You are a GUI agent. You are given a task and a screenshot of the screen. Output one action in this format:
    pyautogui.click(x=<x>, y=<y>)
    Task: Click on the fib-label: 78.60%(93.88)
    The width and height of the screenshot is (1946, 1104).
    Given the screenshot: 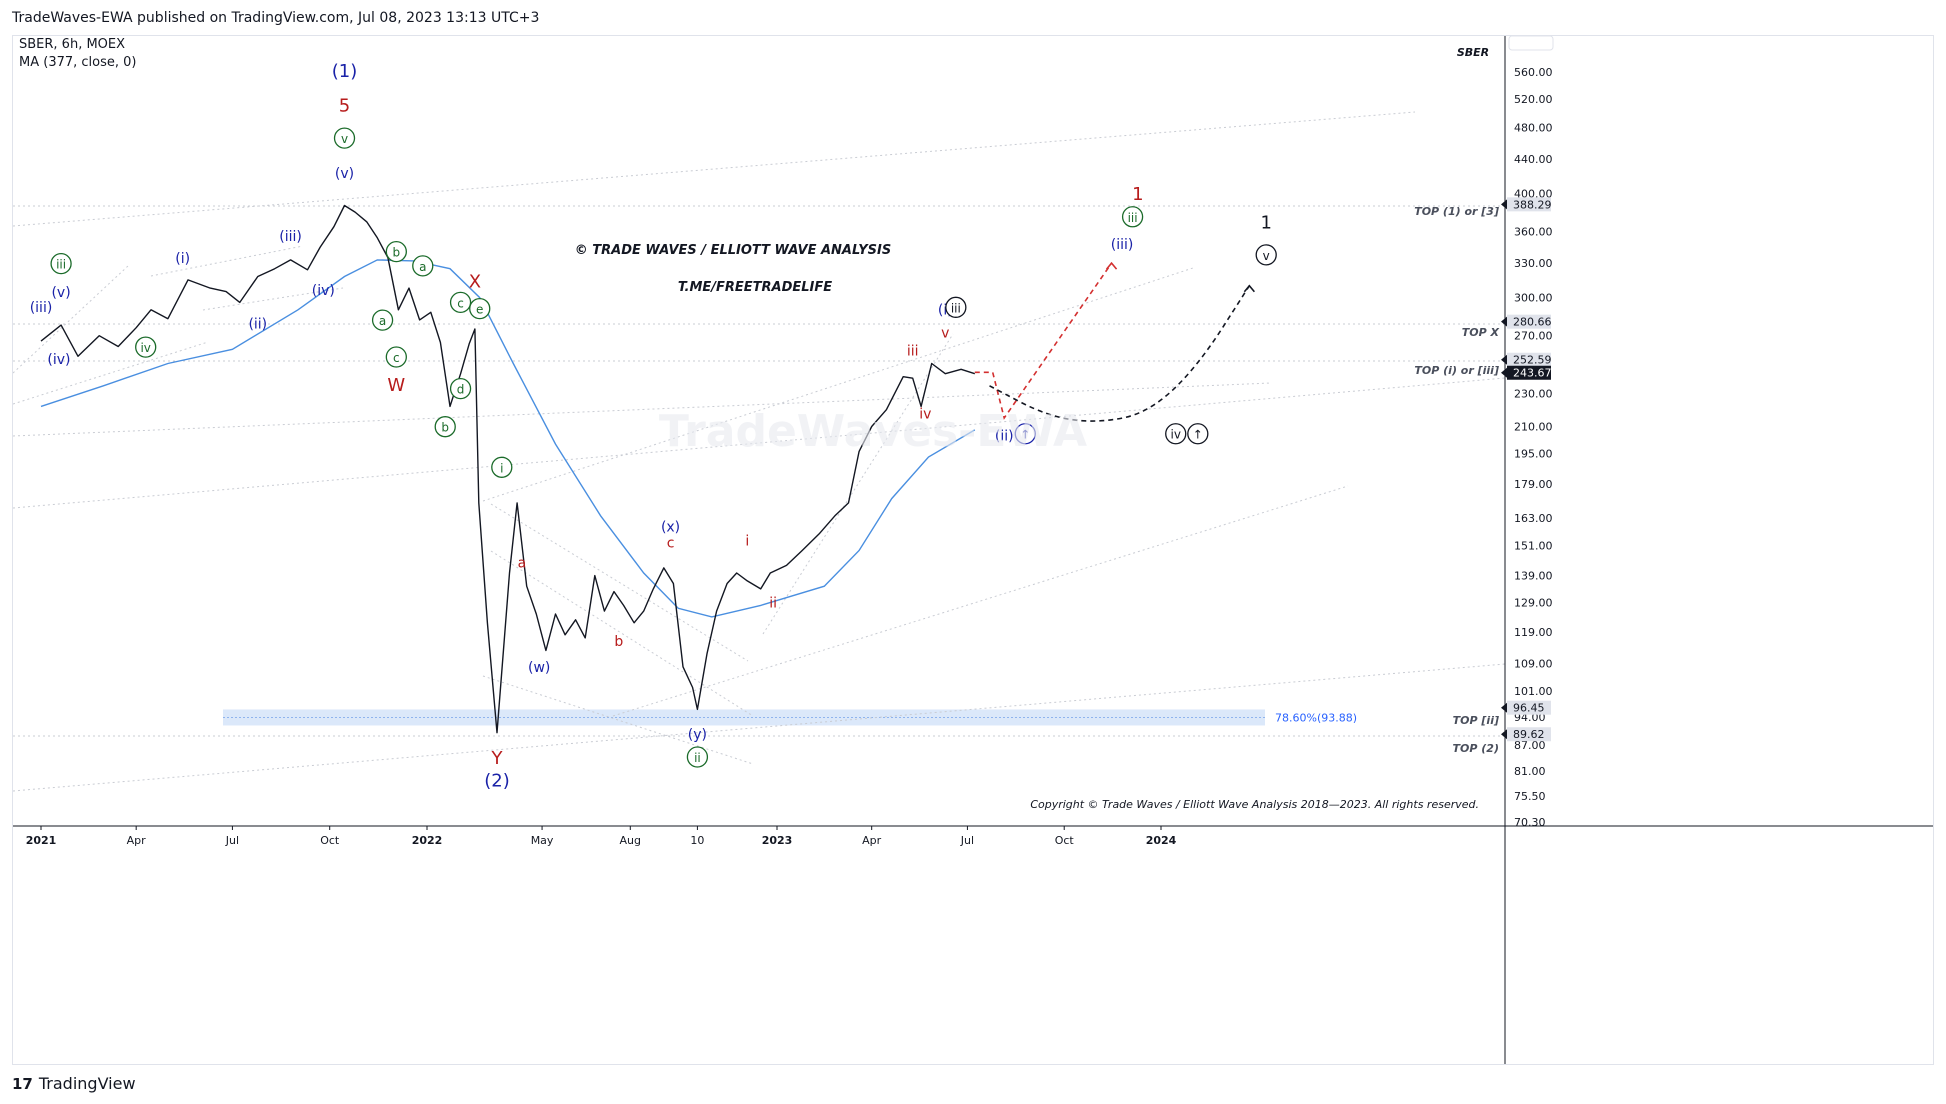 What is the action you would take?
    pyautogui.click(x=1316, y=717)
    